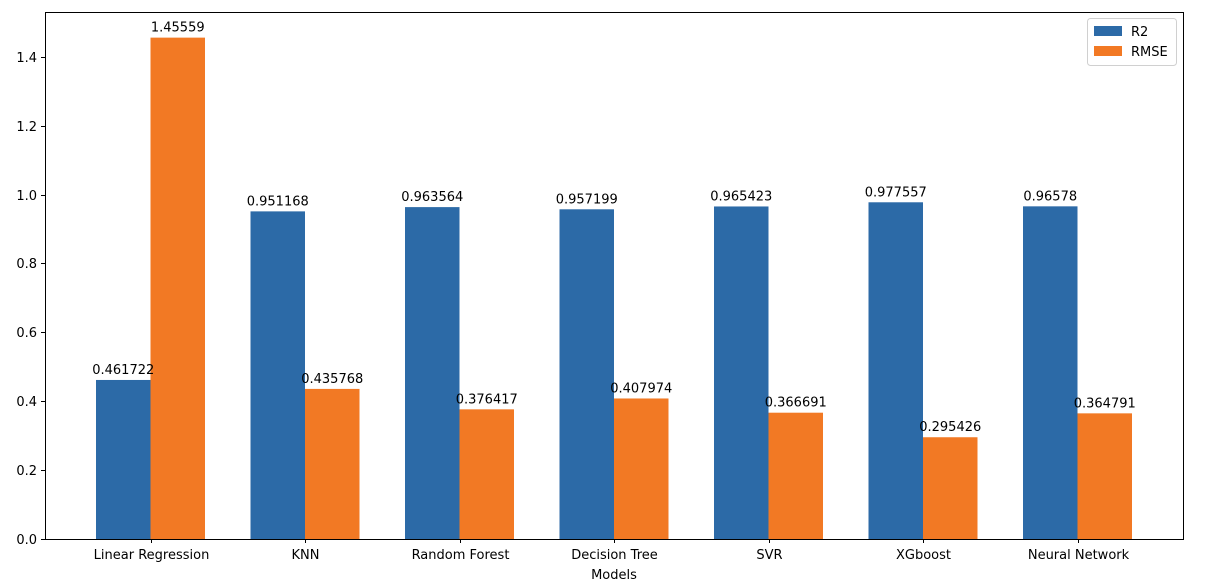 The height and width of the screenshot is (587, 1208). Describe the element at coordinates (332, 379) in the screenshot. I see `data-label-rmse-1: 0.435768` at that location.